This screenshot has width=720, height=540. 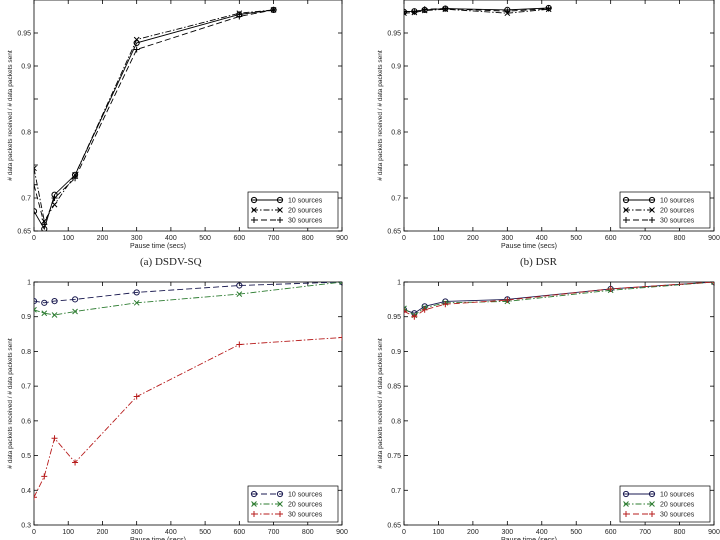 I want to click on y-tick-label: 0.9, so click(x=26, y=317).